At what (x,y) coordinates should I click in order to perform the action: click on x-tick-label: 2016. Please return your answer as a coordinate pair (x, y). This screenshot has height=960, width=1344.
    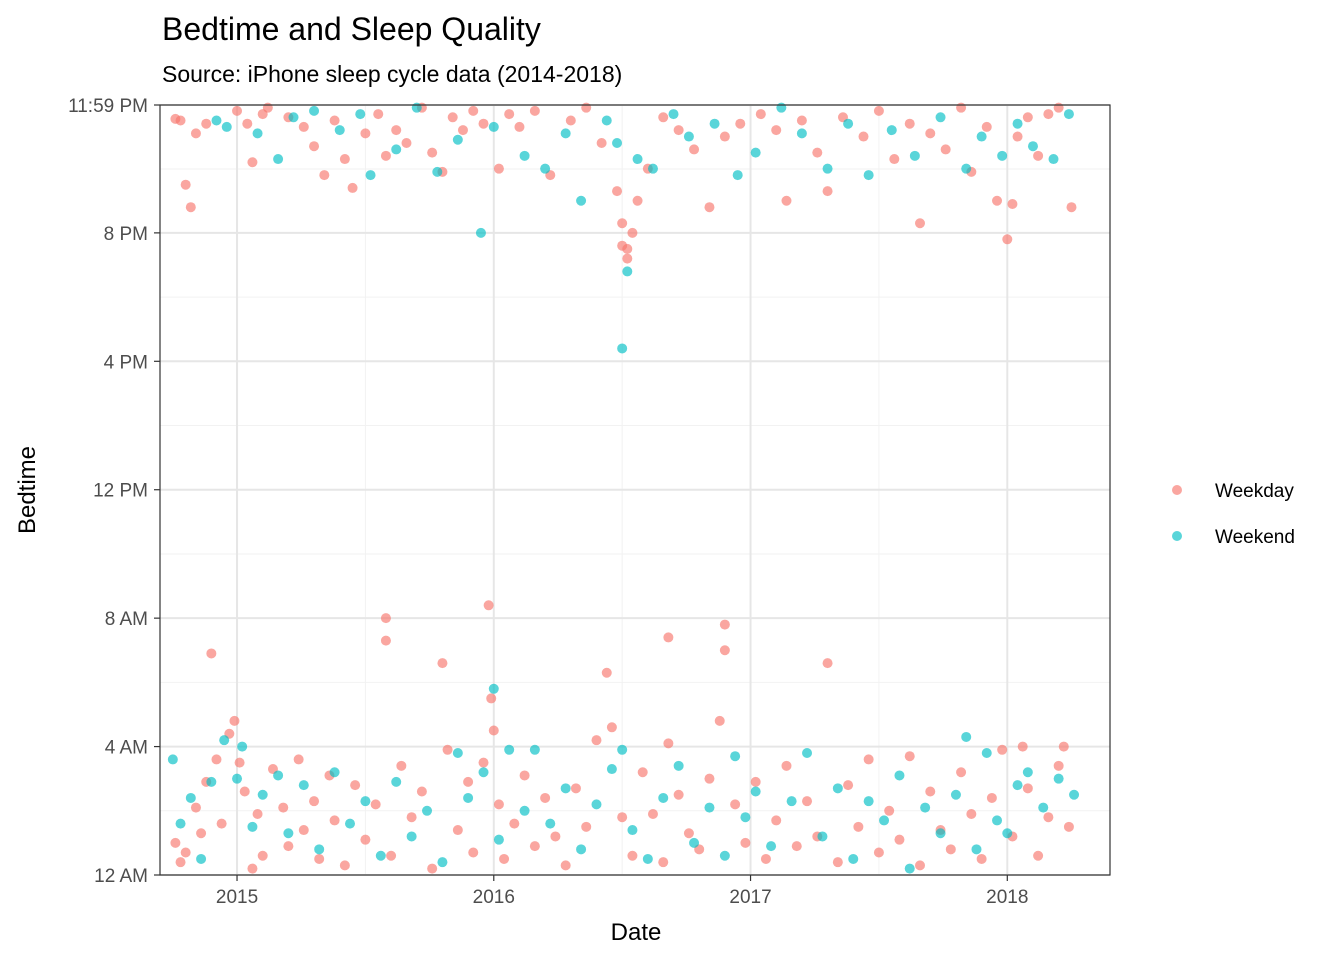
    Looking at the image, I should click on (494, 897).